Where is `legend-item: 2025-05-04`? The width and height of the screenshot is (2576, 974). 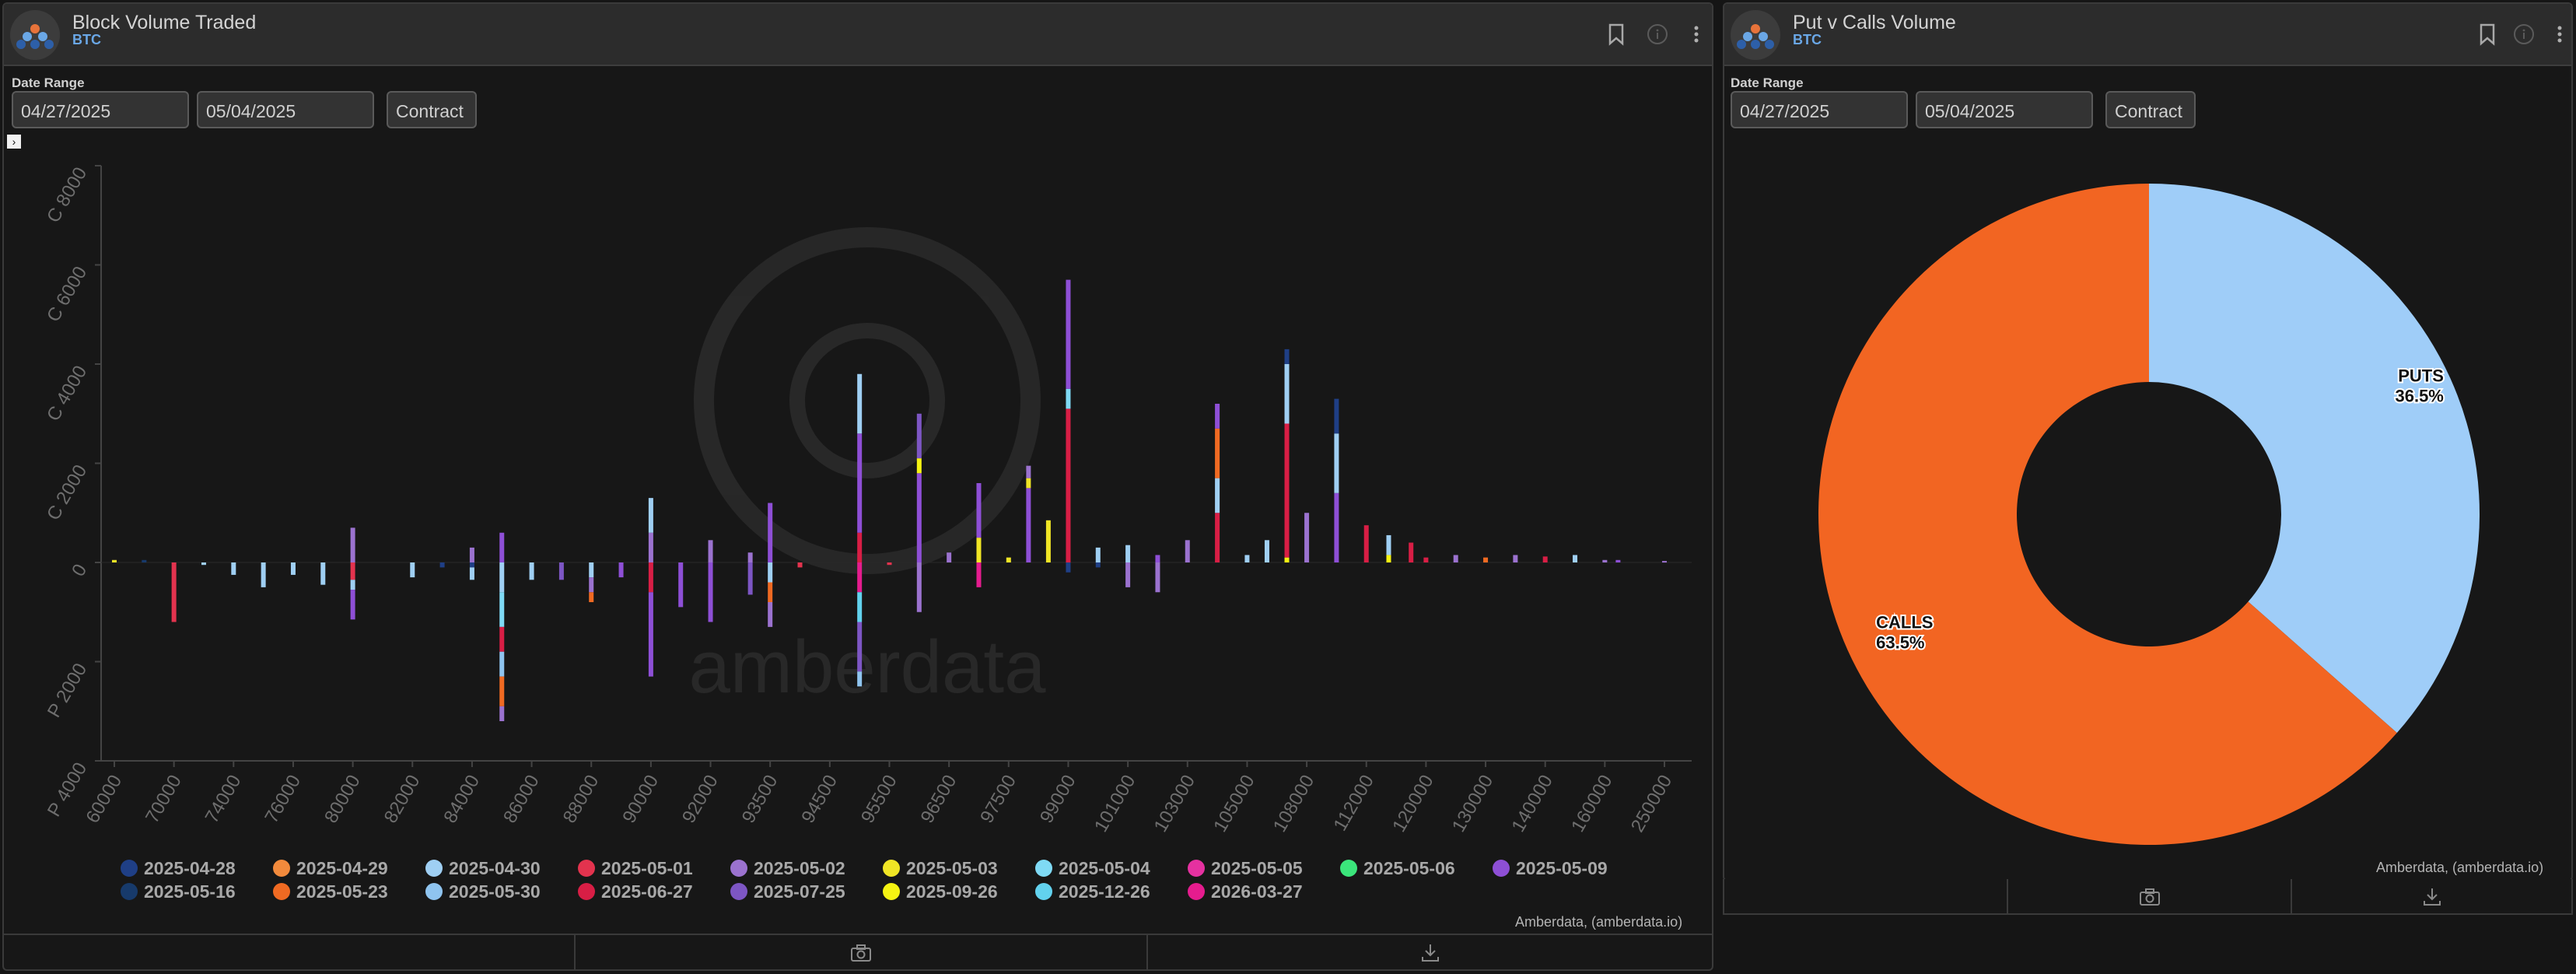
legend-item: 2025-05-04 is located at coordinates (1093, 868).